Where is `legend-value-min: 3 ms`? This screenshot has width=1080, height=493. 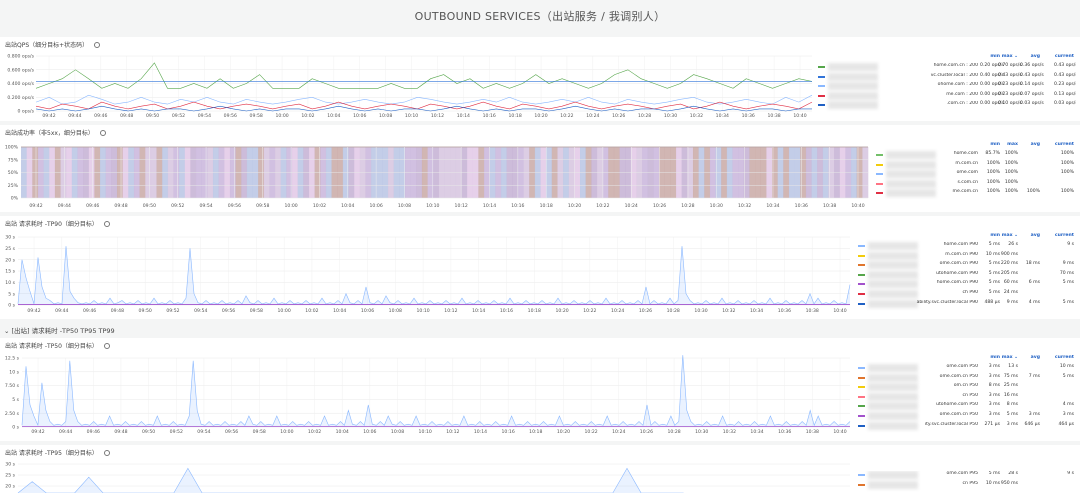
legend-value-min: 3 ms is located at coordinates (994, 405).